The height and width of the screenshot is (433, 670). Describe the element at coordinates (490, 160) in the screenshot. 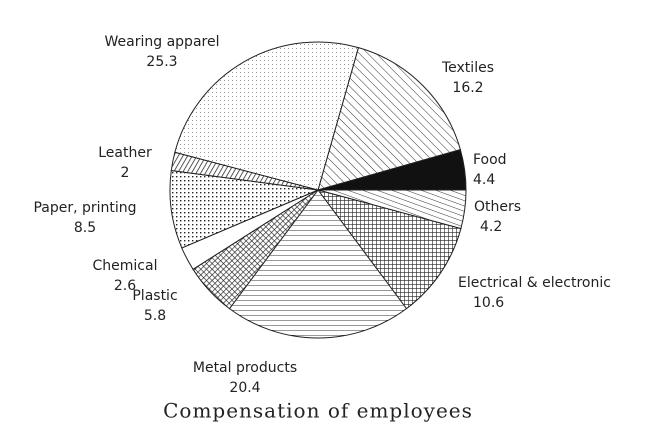

I see `slice-label: Food` at that location.